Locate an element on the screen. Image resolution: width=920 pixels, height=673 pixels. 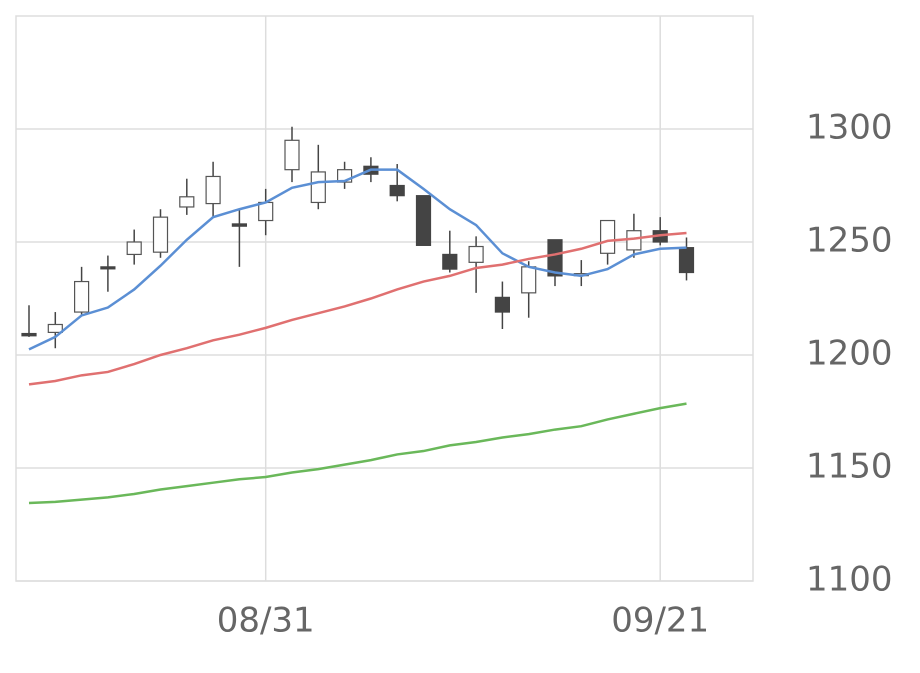
moving-average-line is located at coordinates (357, 453).